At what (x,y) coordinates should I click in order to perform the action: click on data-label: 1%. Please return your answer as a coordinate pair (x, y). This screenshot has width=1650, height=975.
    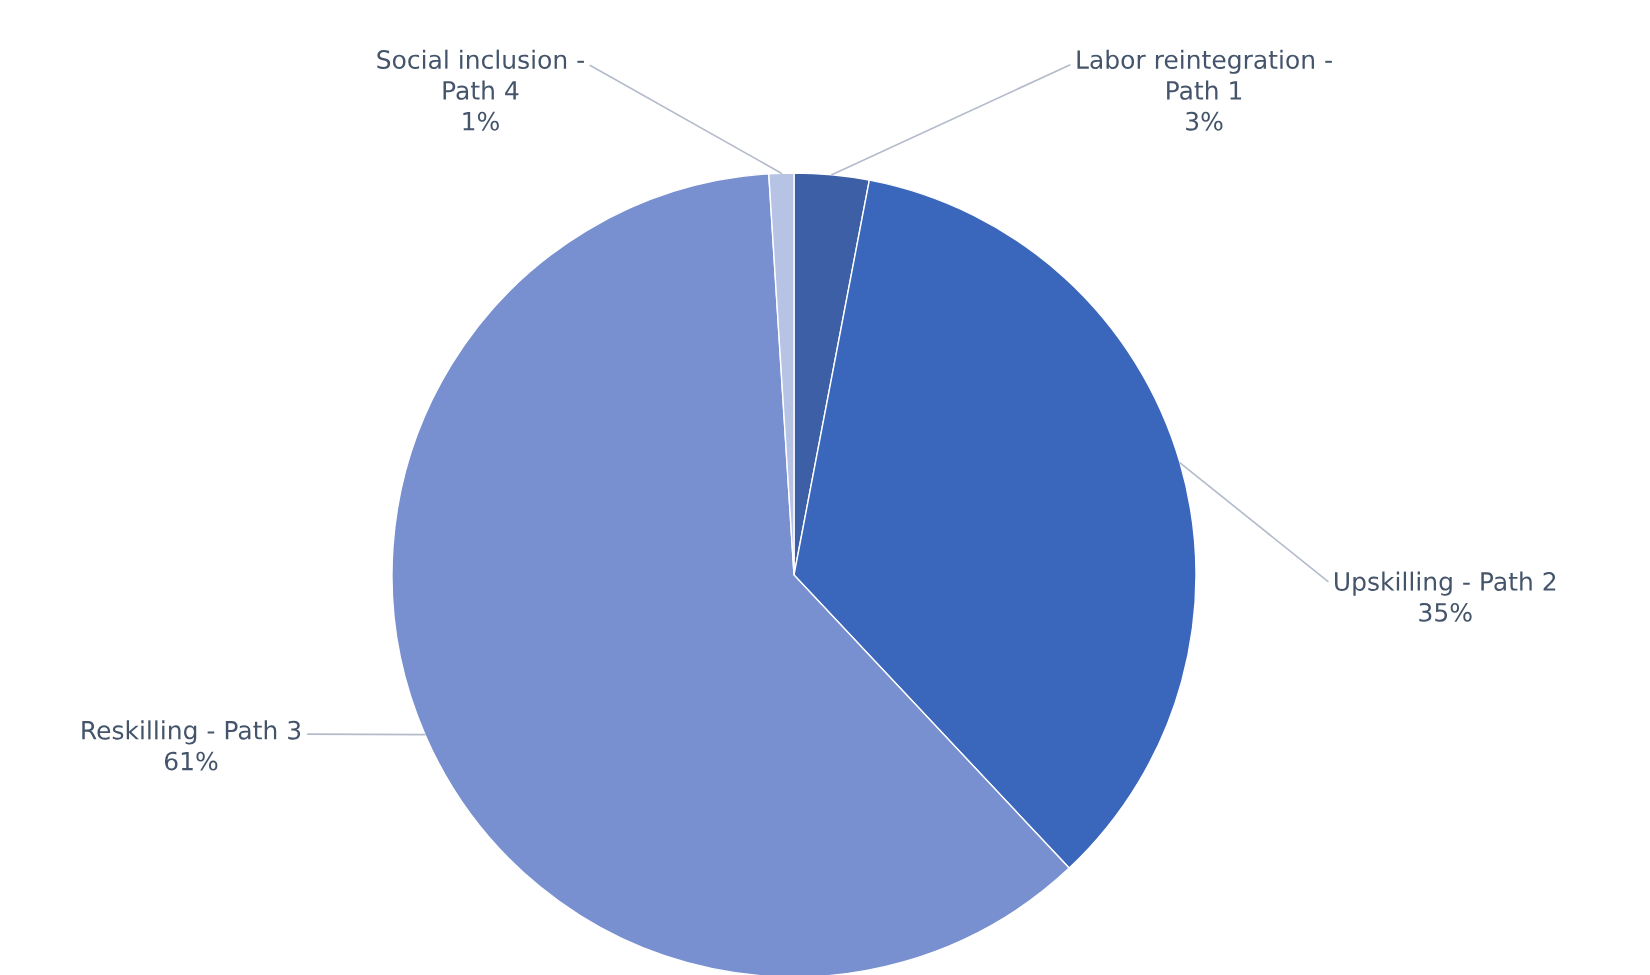
    Looking at the image, I should click on (481, 121).